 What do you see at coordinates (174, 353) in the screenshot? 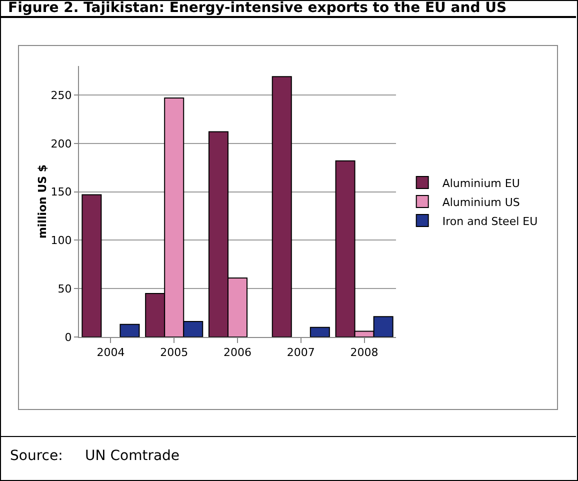
I see `x-tick-label: 2005` at bounding box center [174, 353].